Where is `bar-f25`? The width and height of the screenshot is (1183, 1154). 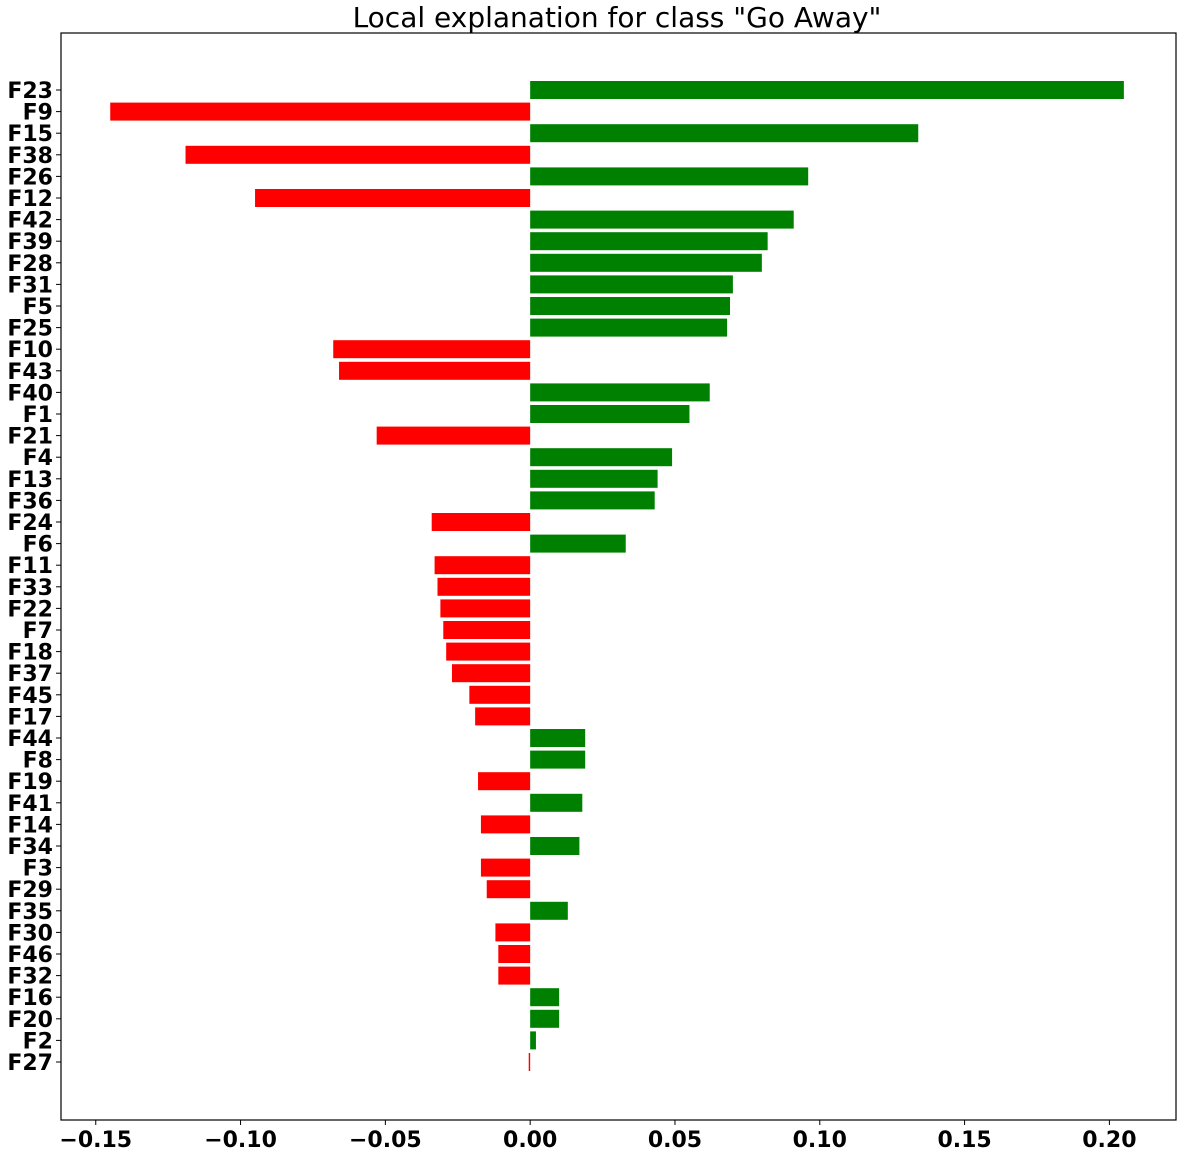
bar-f25 is located at coordinates (629, 327).